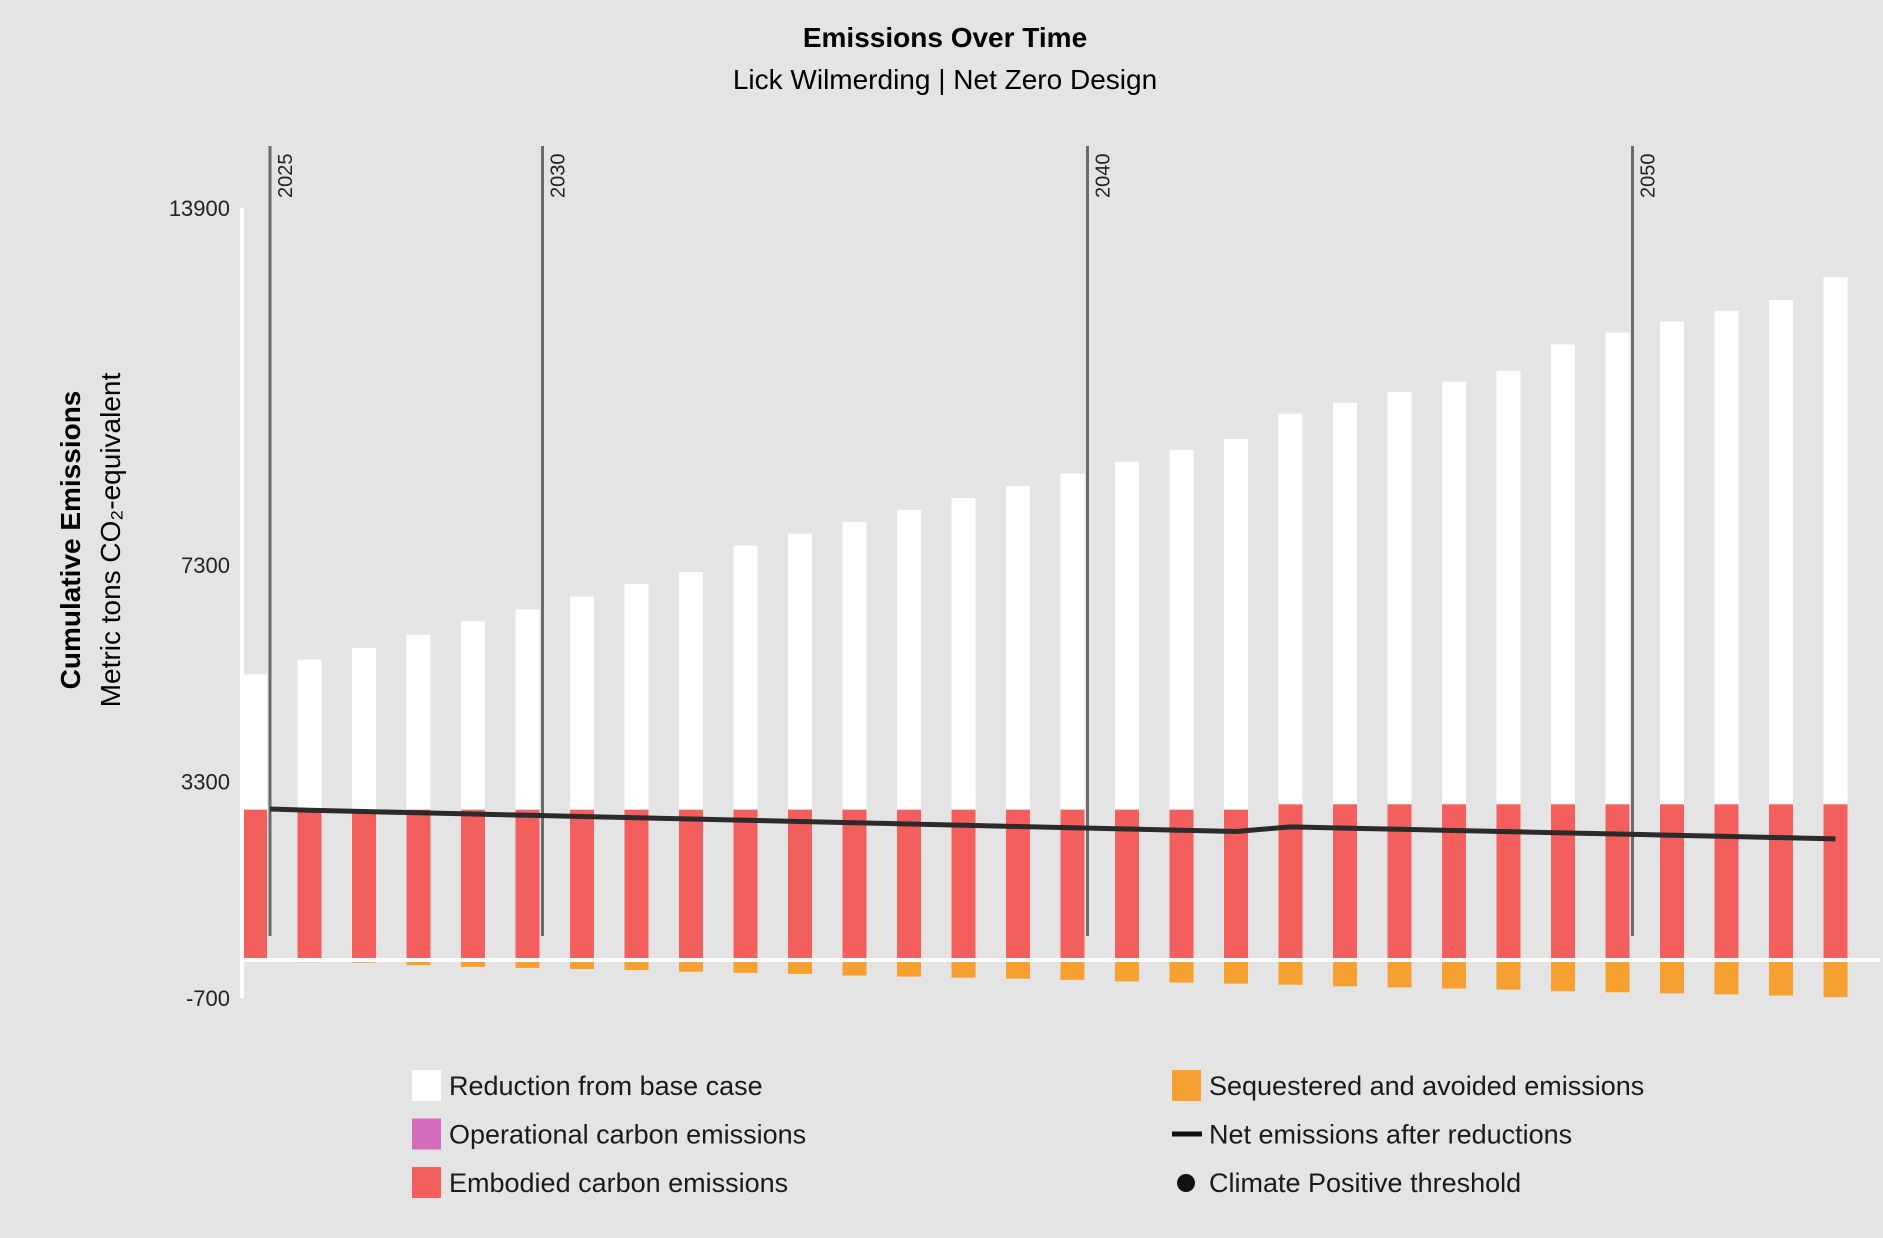 This screenshot has height=1238, width=1883. I want to click on net-line-group, so click(1052, 824).